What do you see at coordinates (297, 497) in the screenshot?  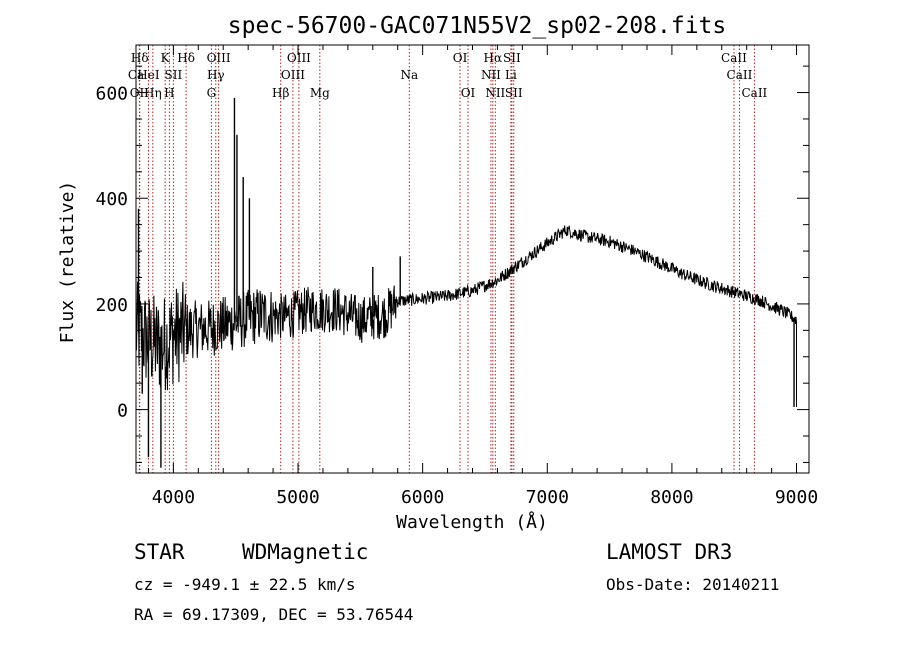 I see `x-tick-label: 5000` at bounding box center [297, 497].